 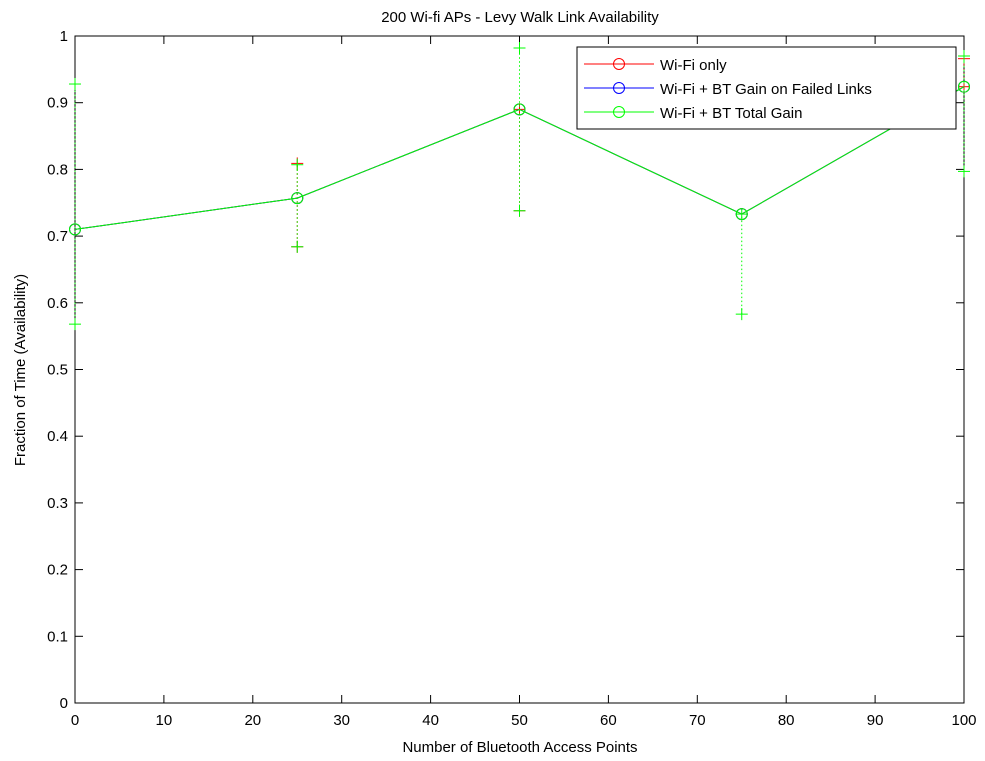 I want to click on y-tick-label: 1, so click(x=64, y=36).